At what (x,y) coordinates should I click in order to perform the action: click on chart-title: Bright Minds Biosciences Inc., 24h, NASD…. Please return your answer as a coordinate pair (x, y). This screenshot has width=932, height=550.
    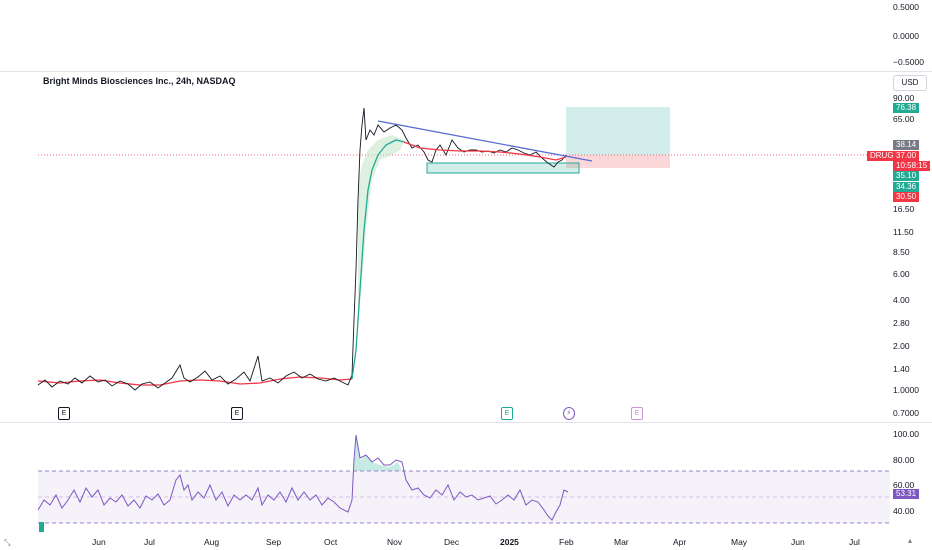
    Looking at the image, I should click on (139, 81).